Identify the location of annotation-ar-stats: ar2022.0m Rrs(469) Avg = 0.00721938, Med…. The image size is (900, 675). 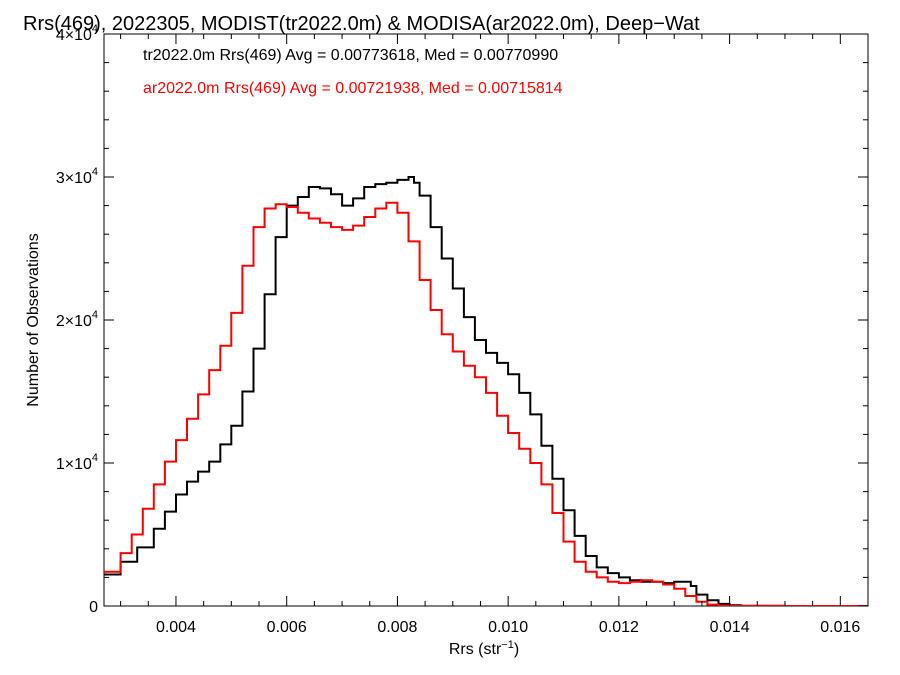
(353, 88).